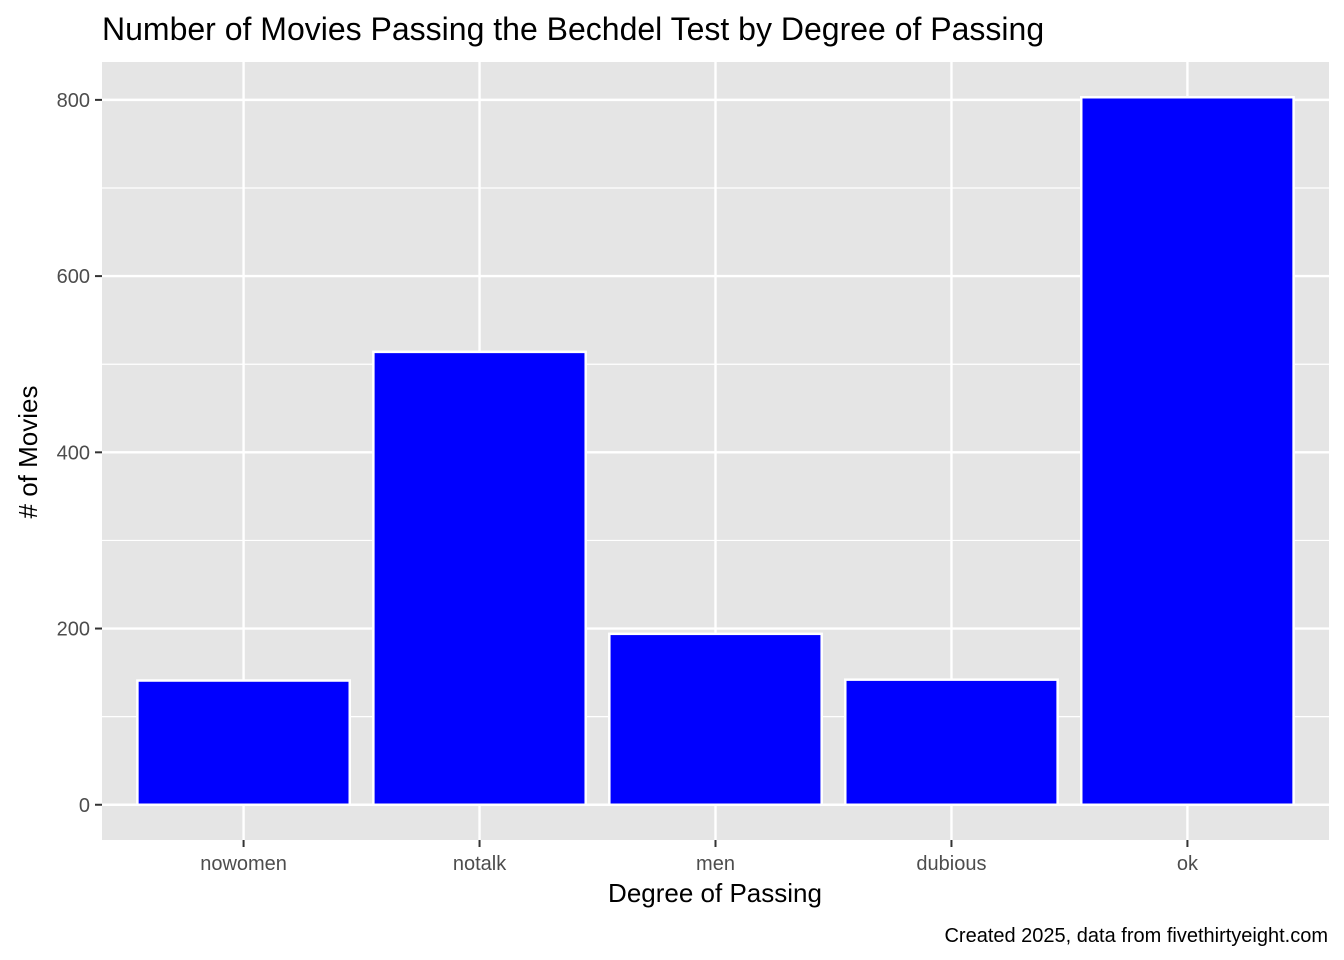 The height and width of the screenshot is (960, 1344). Describe the element at coordinates (715, 864) in the screenshot. I see `x-tick-label-men: men` at that location.